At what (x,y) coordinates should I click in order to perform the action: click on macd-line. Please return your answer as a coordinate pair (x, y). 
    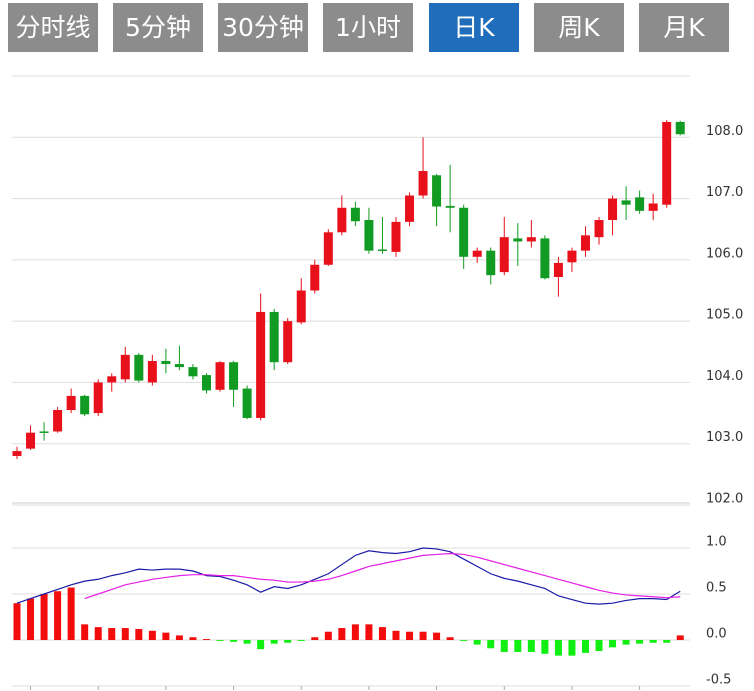
    Looking at the image, I should click on (382, 576).